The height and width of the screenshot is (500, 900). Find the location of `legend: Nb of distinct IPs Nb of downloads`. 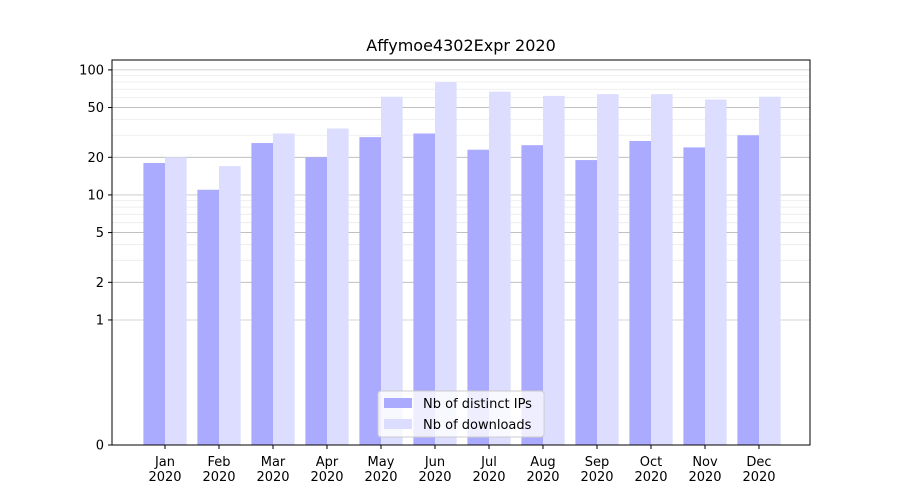

legend: Nb of distinct IPs Nb of downloads is located at coordinates (461, 414).